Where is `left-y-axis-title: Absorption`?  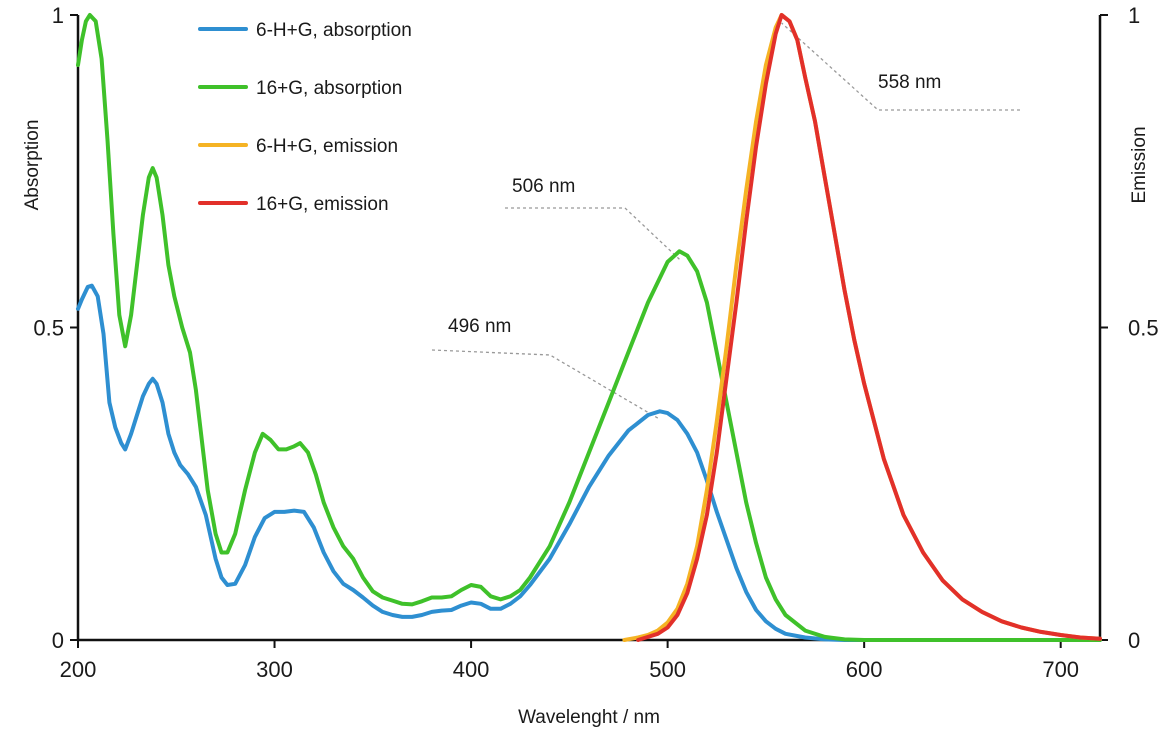 left-y-axis-title: Absorption is located at coordinates (32, 165).